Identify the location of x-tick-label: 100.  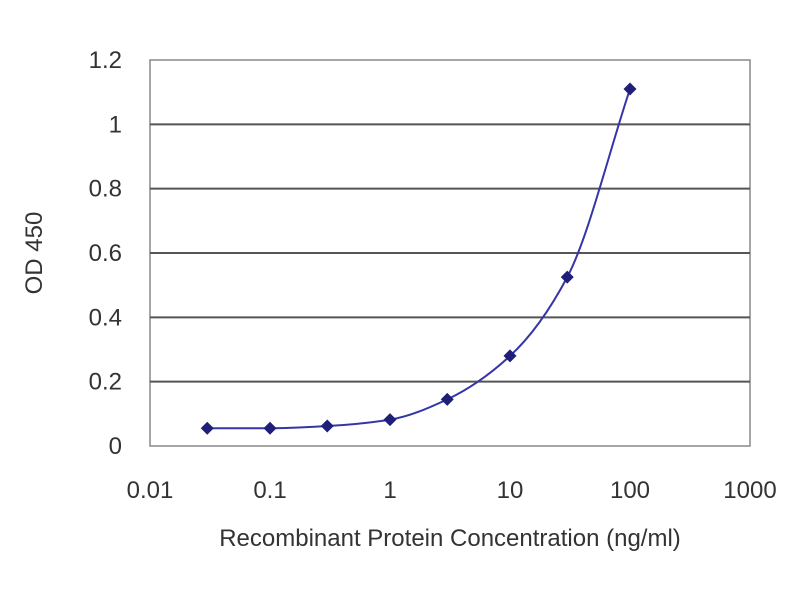
(630, 490).